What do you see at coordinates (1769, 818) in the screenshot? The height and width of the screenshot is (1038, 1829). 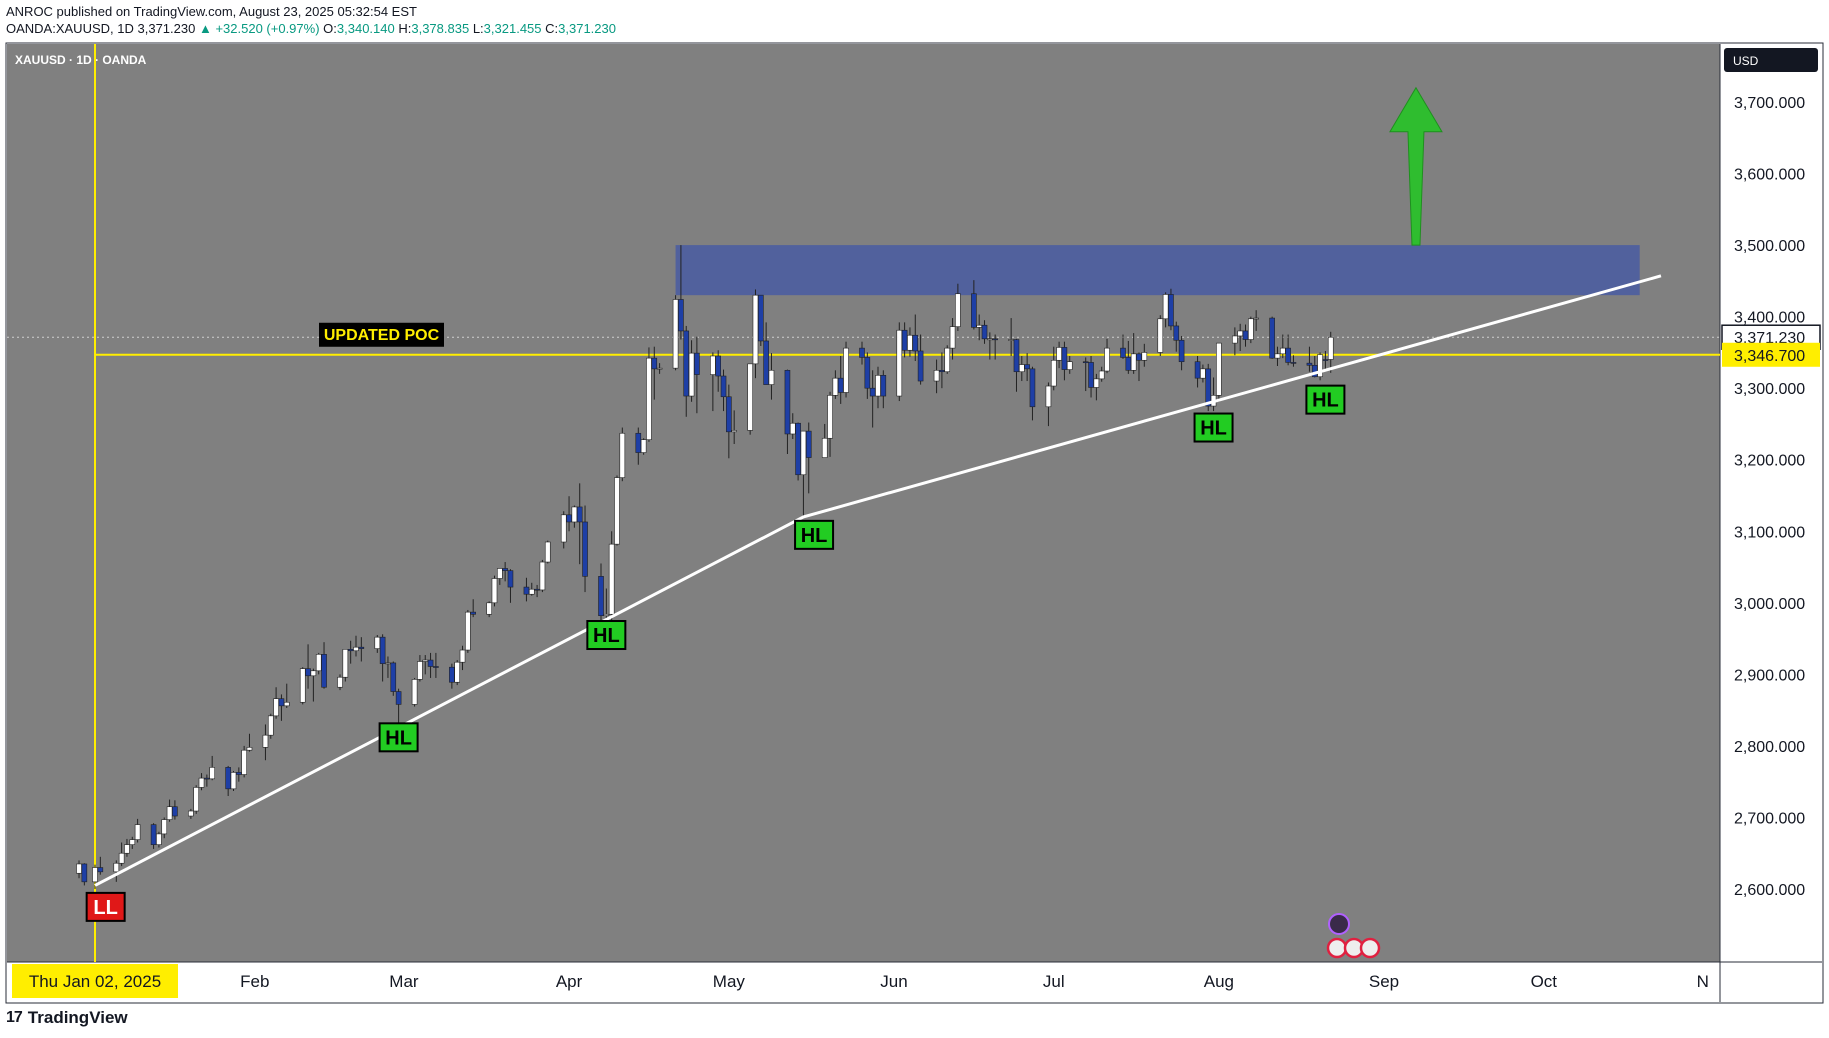 I see `price-tick-label: 2,700.000` at bounding box center [1769, 818].